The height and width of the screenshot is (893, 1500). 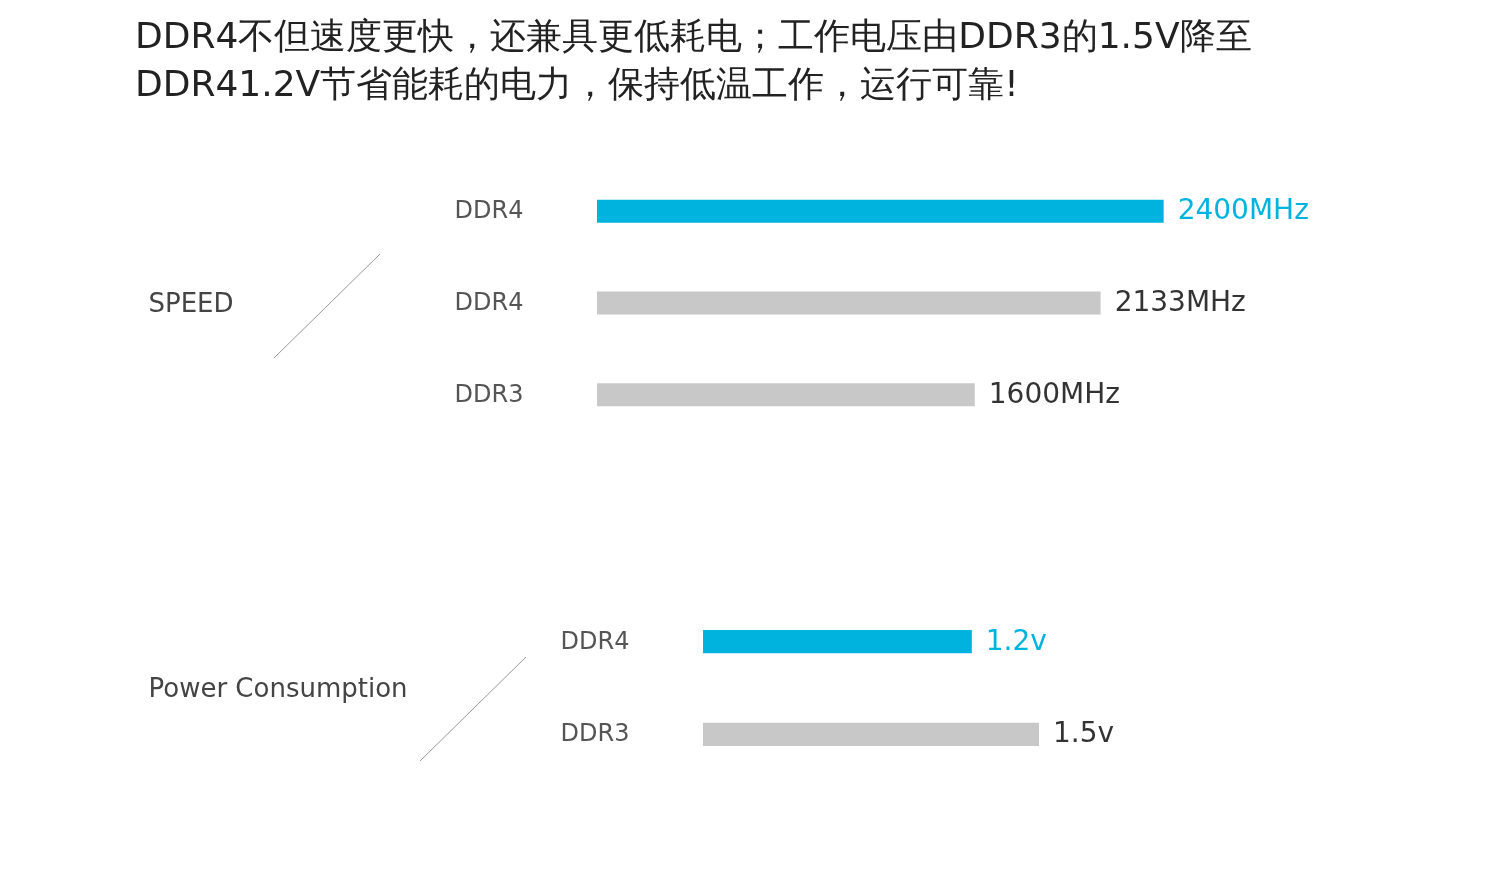 What do you see at coordinates (1243, 210) in the screenshot?
I see `data-label: 2400MHz` at bounding box center [1243, 210].